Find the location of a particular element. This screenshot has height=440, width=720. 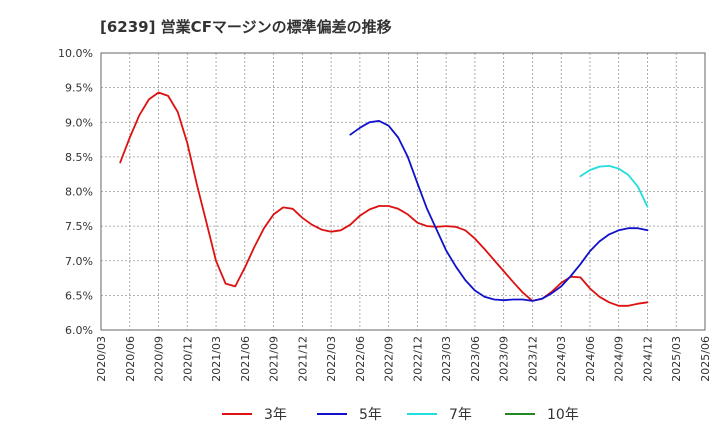

y-tick-label: 8.0% is located at coordinates (79, 192).